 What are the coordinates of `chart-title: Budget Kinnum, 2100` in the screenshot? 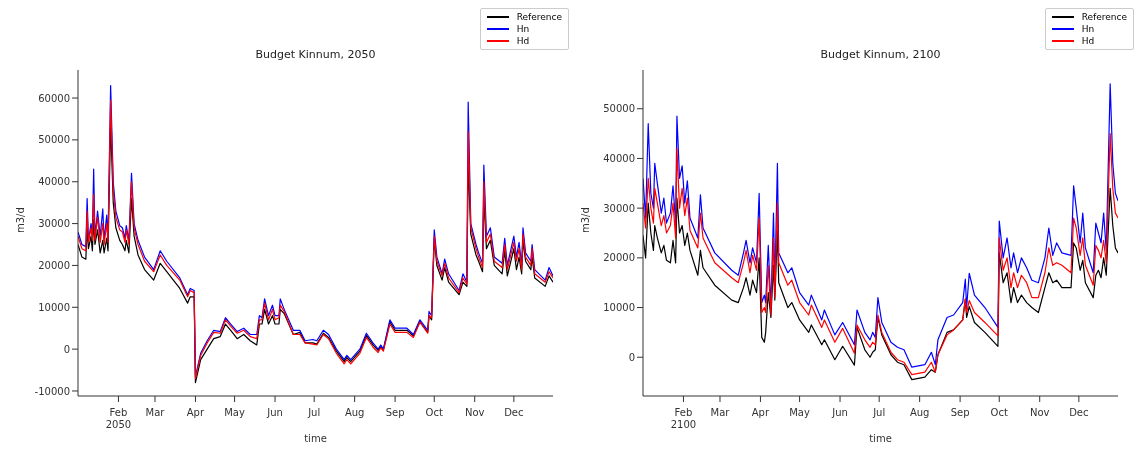 It's located at (880, 54).